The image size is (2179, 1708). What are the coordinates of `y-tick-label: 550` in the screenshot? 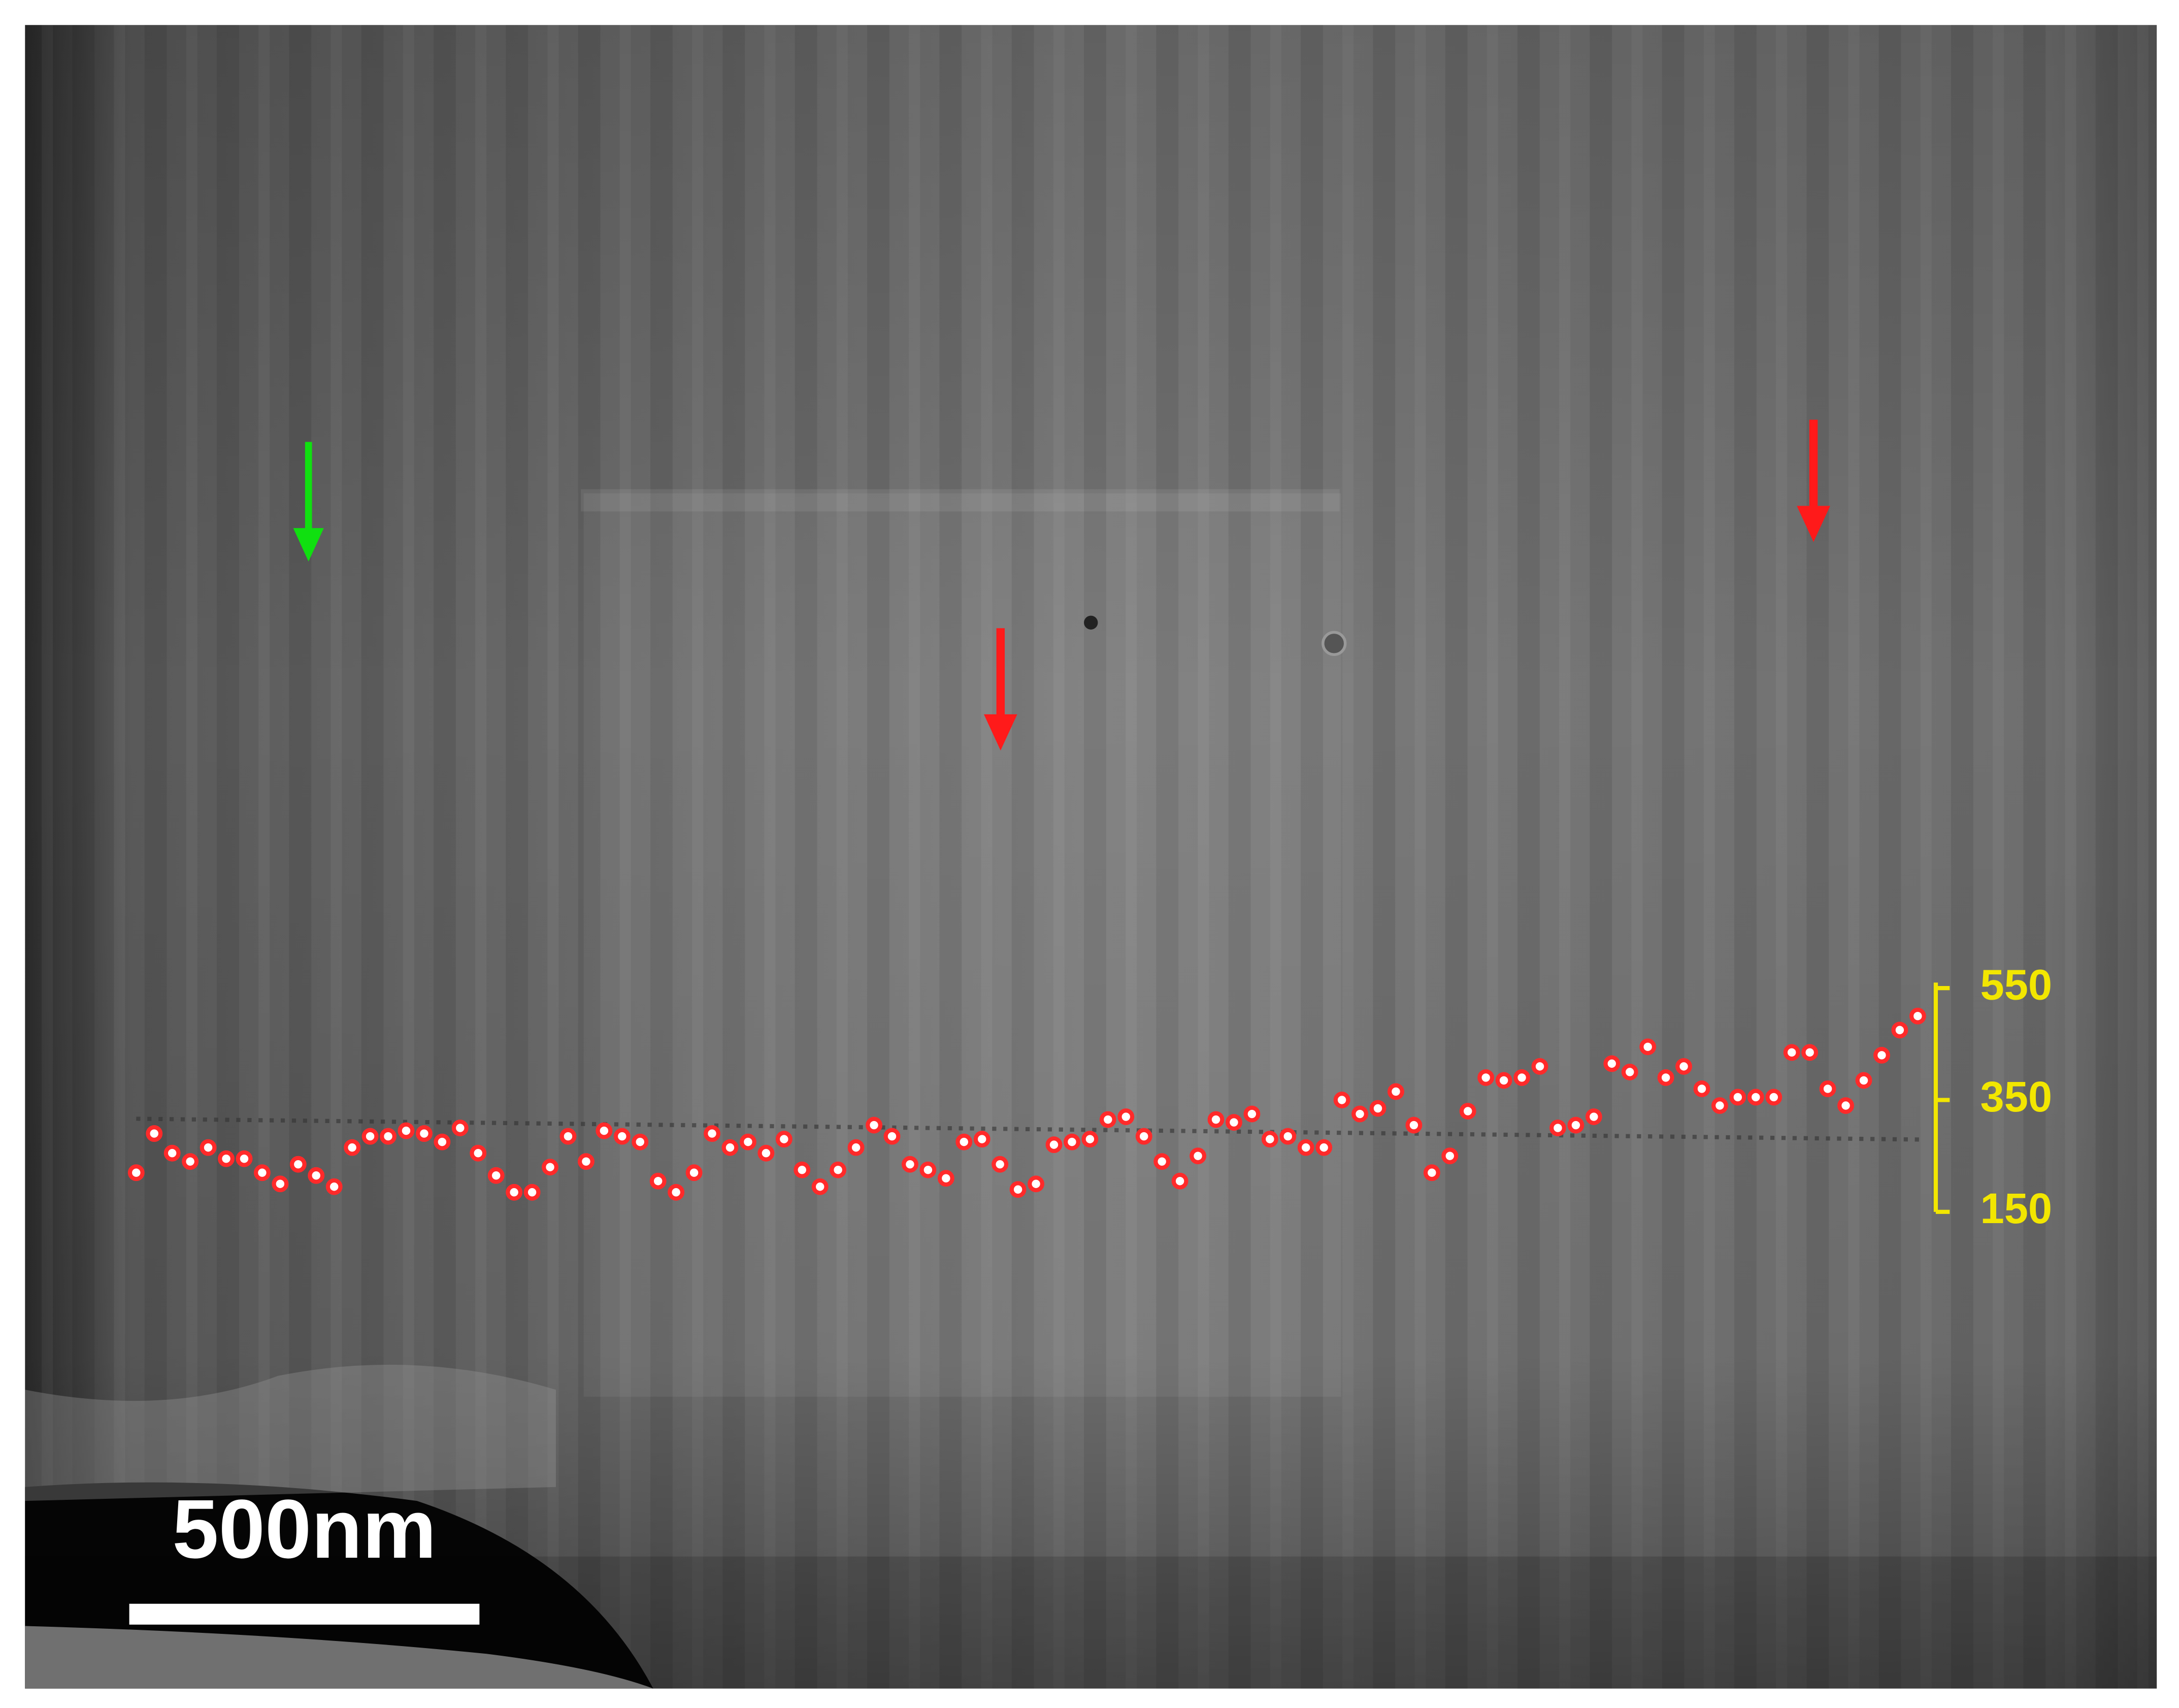 It's located at (2016, 985).